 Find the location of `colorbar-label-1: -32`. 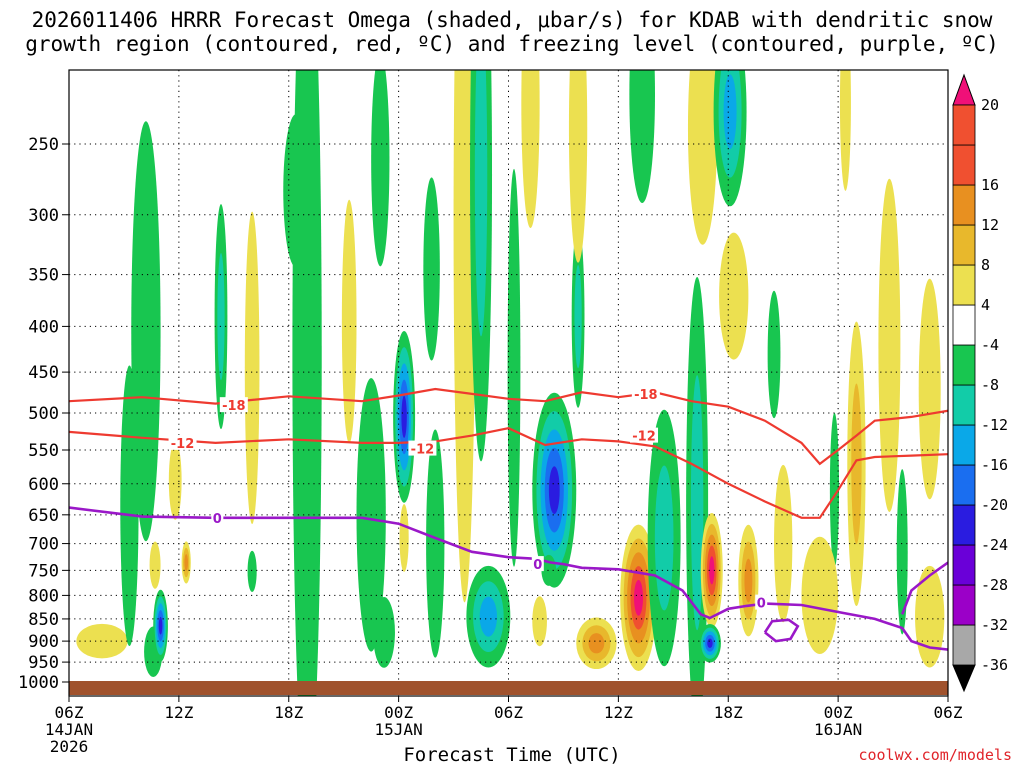

colorbar-label-1: -32 is located at coordinates (994, 625).